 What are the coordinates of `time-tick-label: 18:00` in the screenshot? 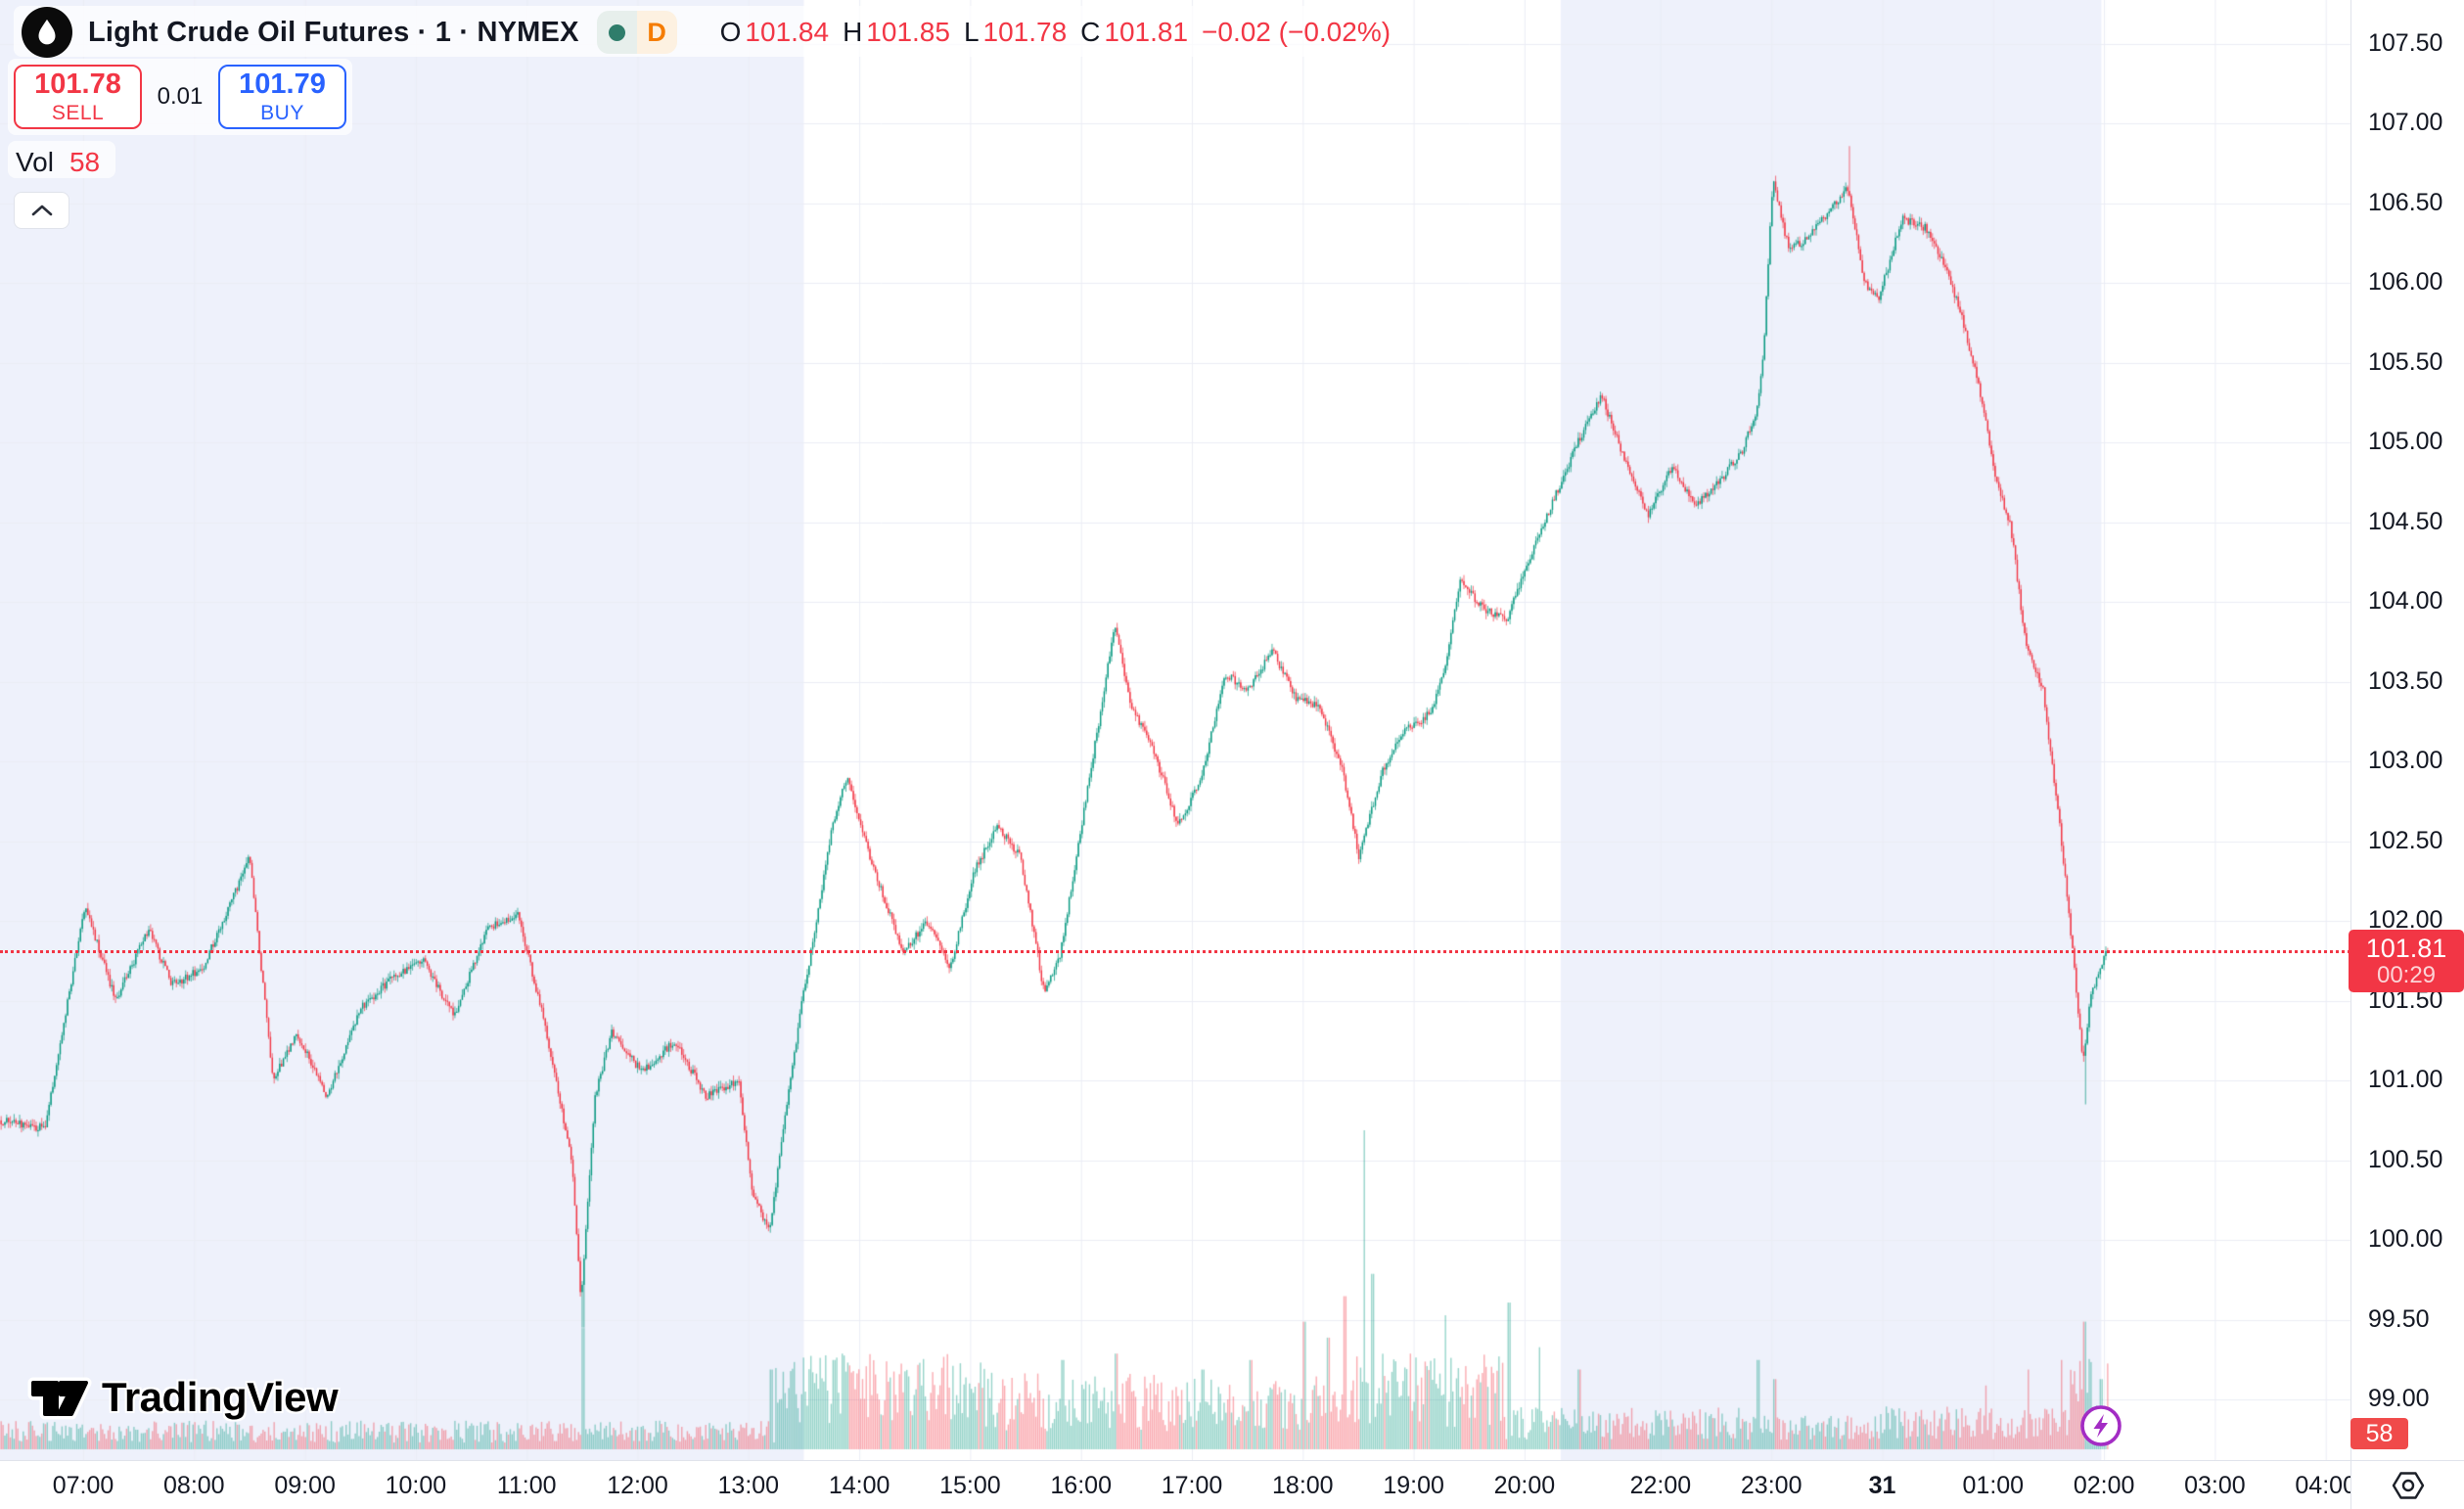 It's located at (1303, 1485).